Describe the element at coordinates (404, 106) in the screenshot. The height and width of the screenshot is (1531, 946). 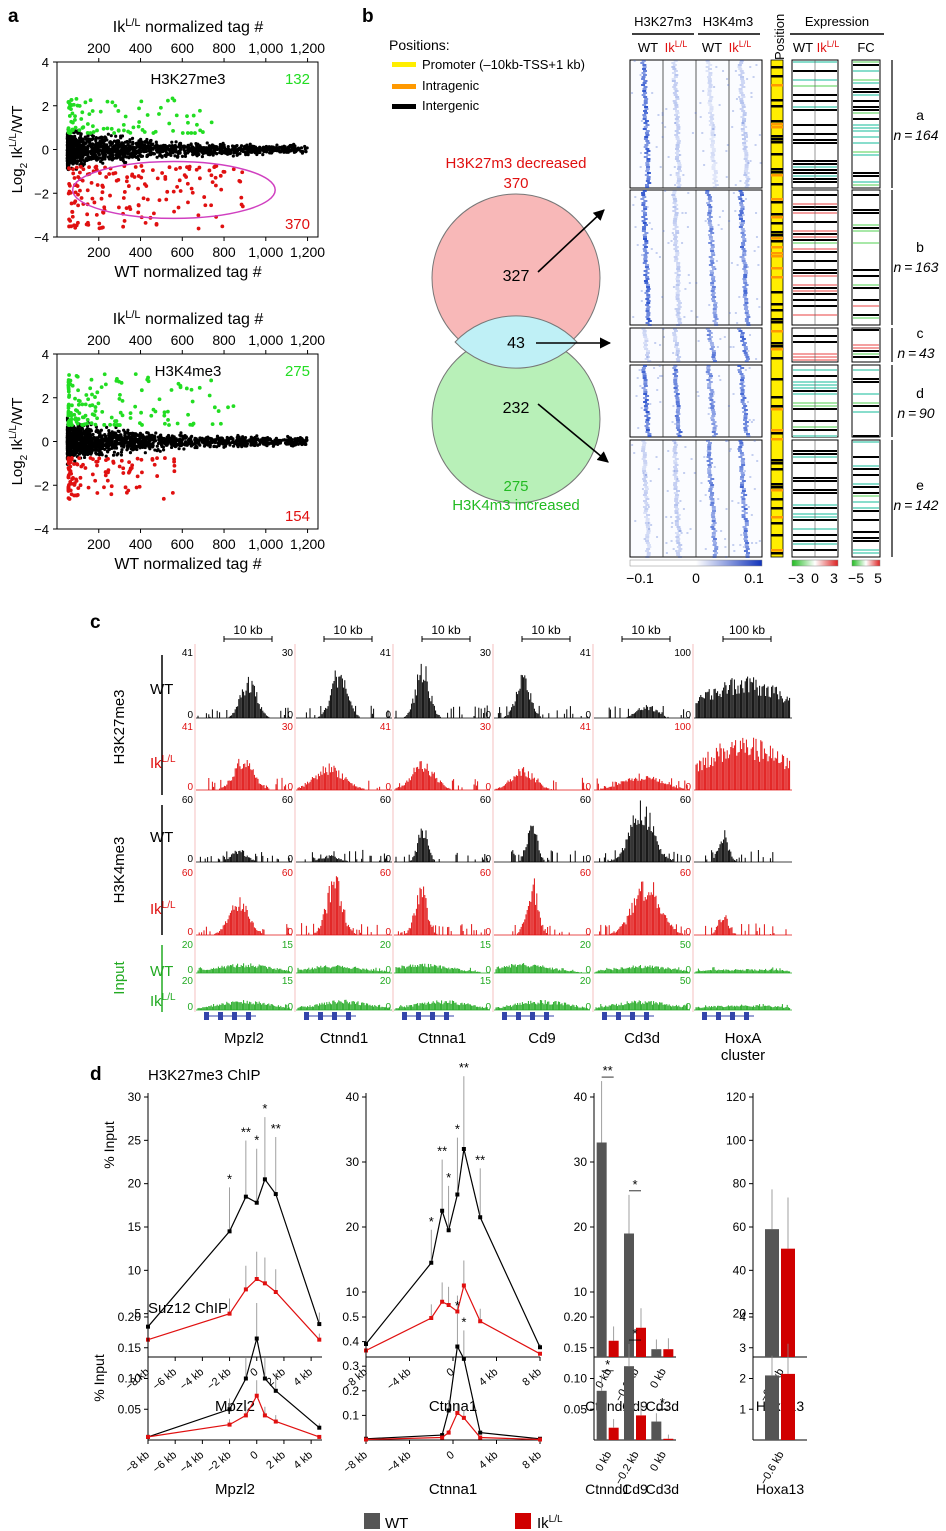
I see `legend-swatch-intergenic` at that location.